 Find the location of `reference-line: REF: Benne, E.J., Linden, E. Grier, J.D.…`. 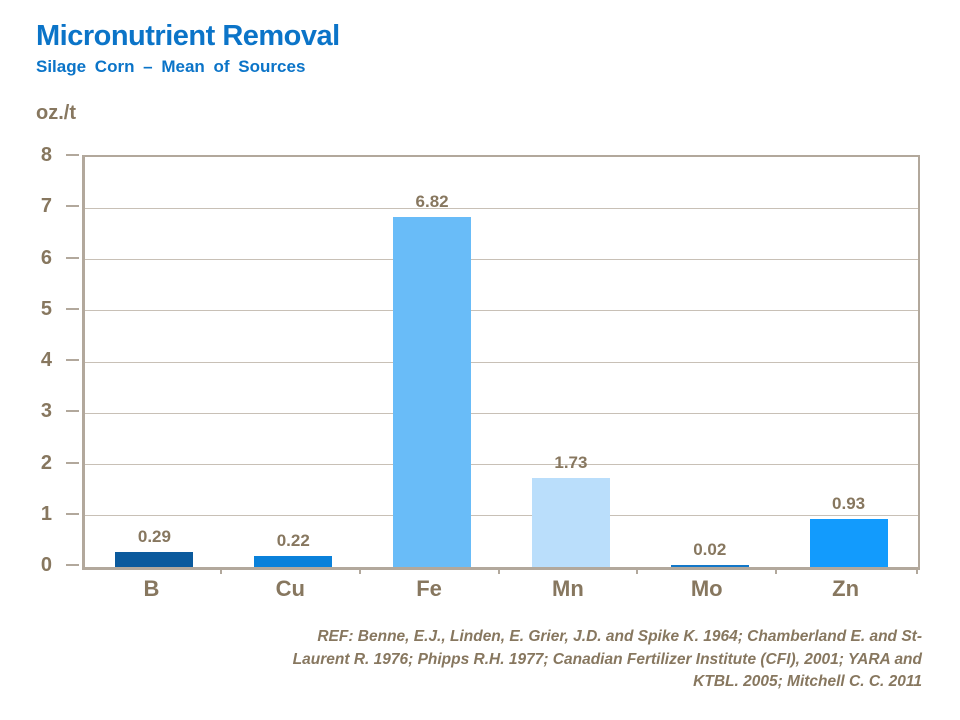

reference-line: REF: Benne, E.J., Linden, E. Grier, J.D.… is located at coordinates (619, 636).